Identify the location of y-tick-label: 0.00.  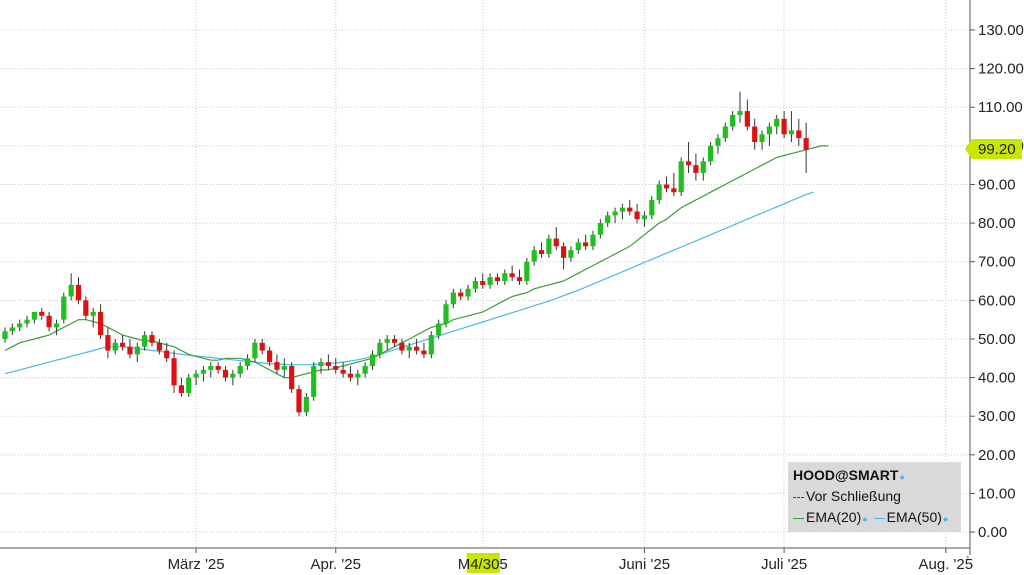
(992, 532).